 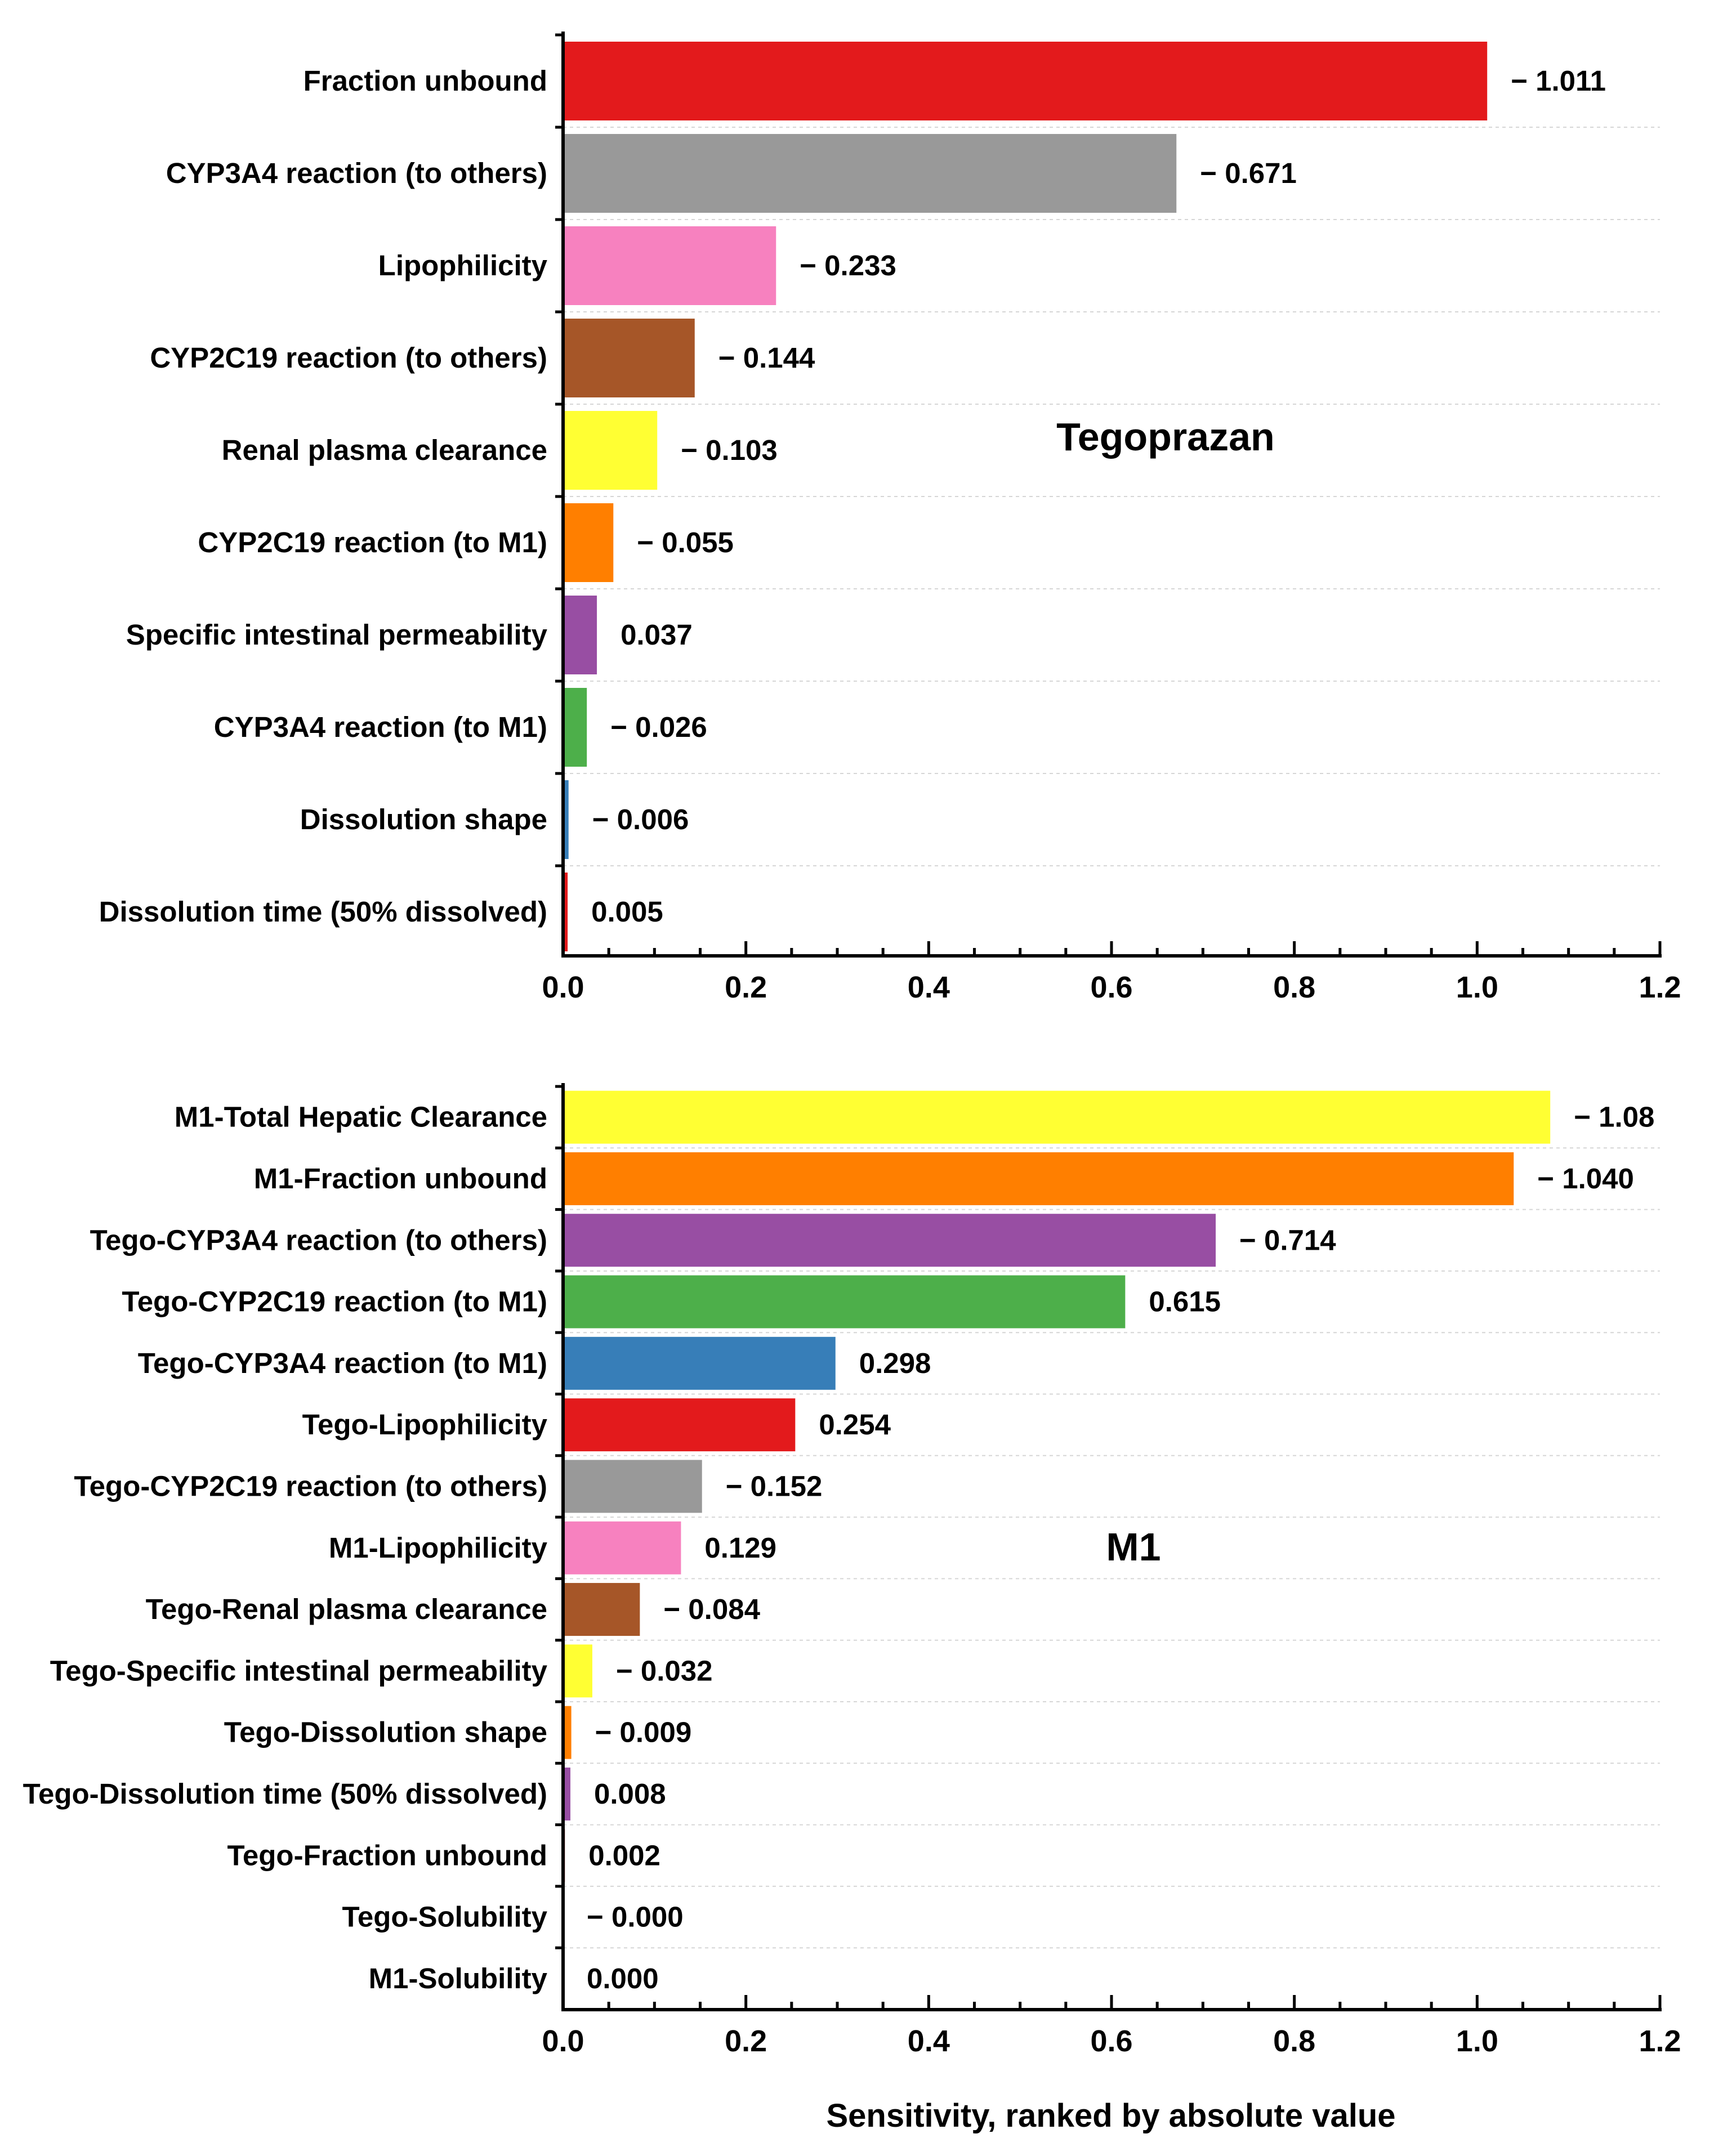 I want to click on category-label: Specific intestinal permeability, so click(x=337, y=635).